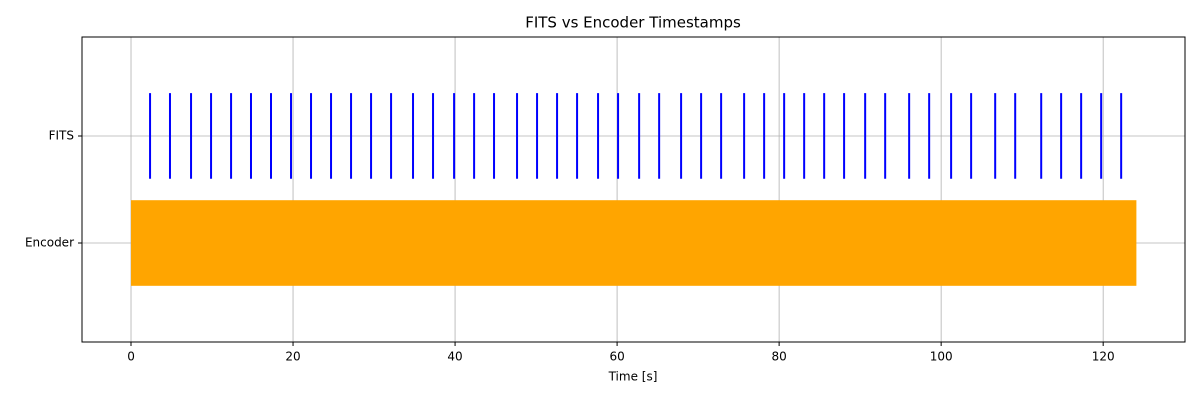  I want to click on x-tick-label: 100, so click(941, 357).